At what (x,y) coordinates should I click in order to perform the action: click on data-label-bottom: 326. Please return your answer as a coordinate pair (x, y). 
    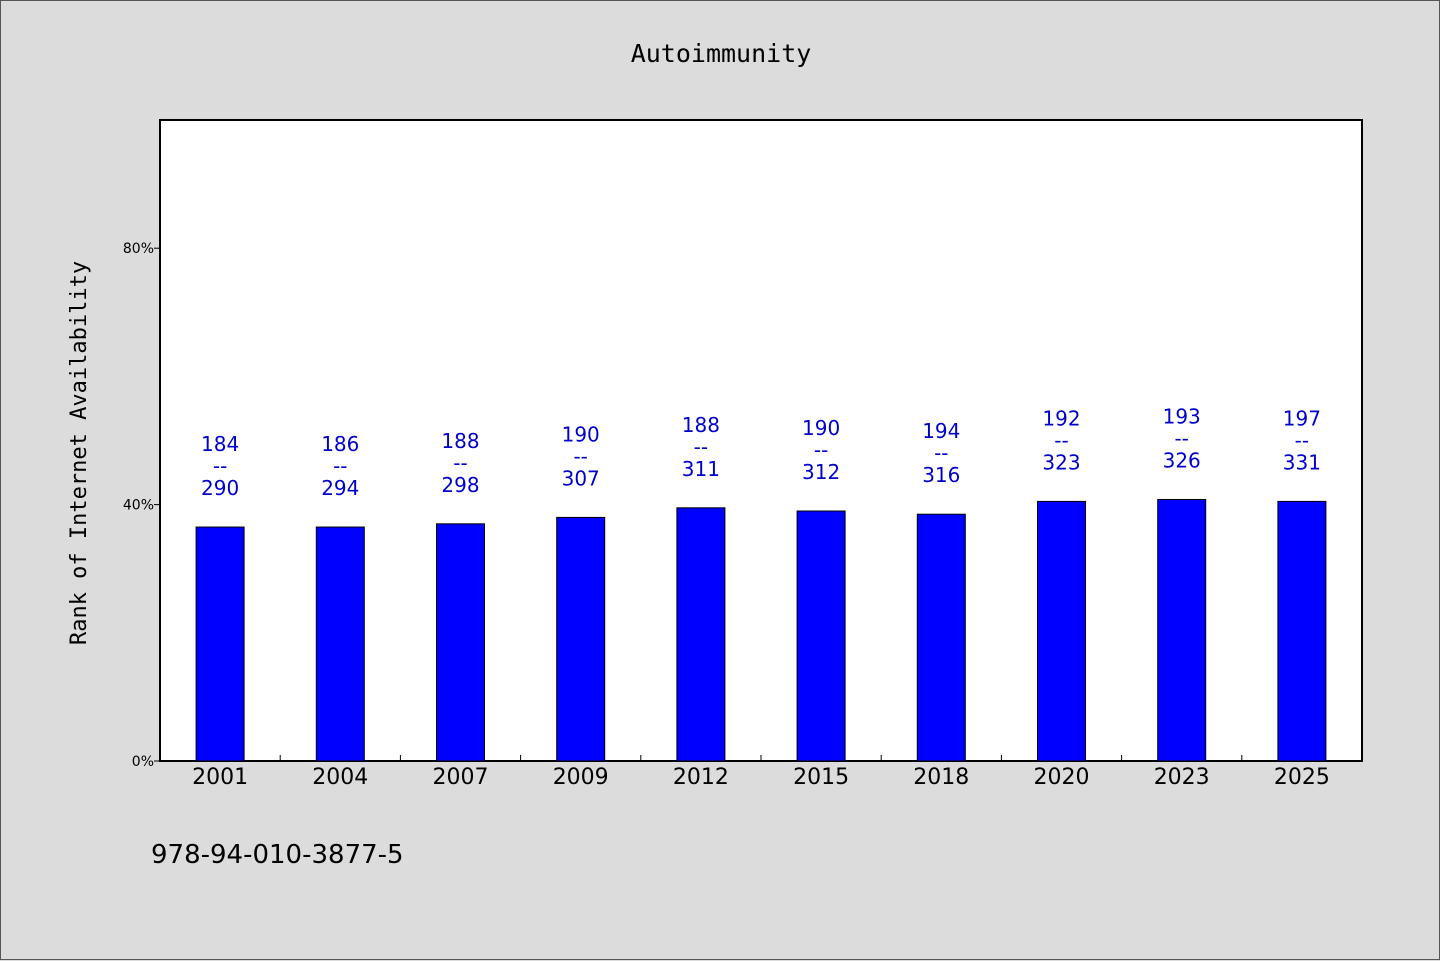
    Looking at the image, I should click on (1182, 460).